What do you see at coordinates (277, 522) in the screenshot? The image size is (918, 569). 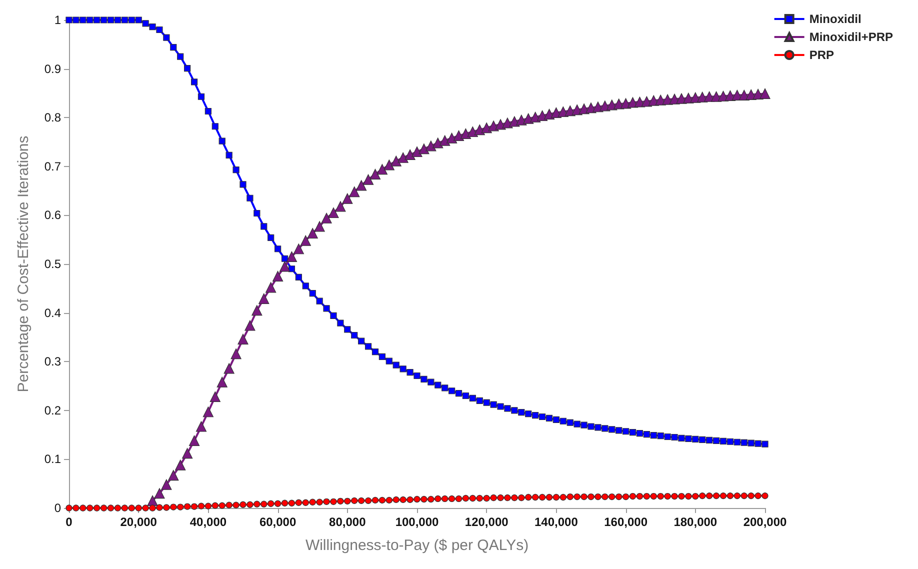 I see `x-tick-label: 60,000` at bounding box center [277, 522].